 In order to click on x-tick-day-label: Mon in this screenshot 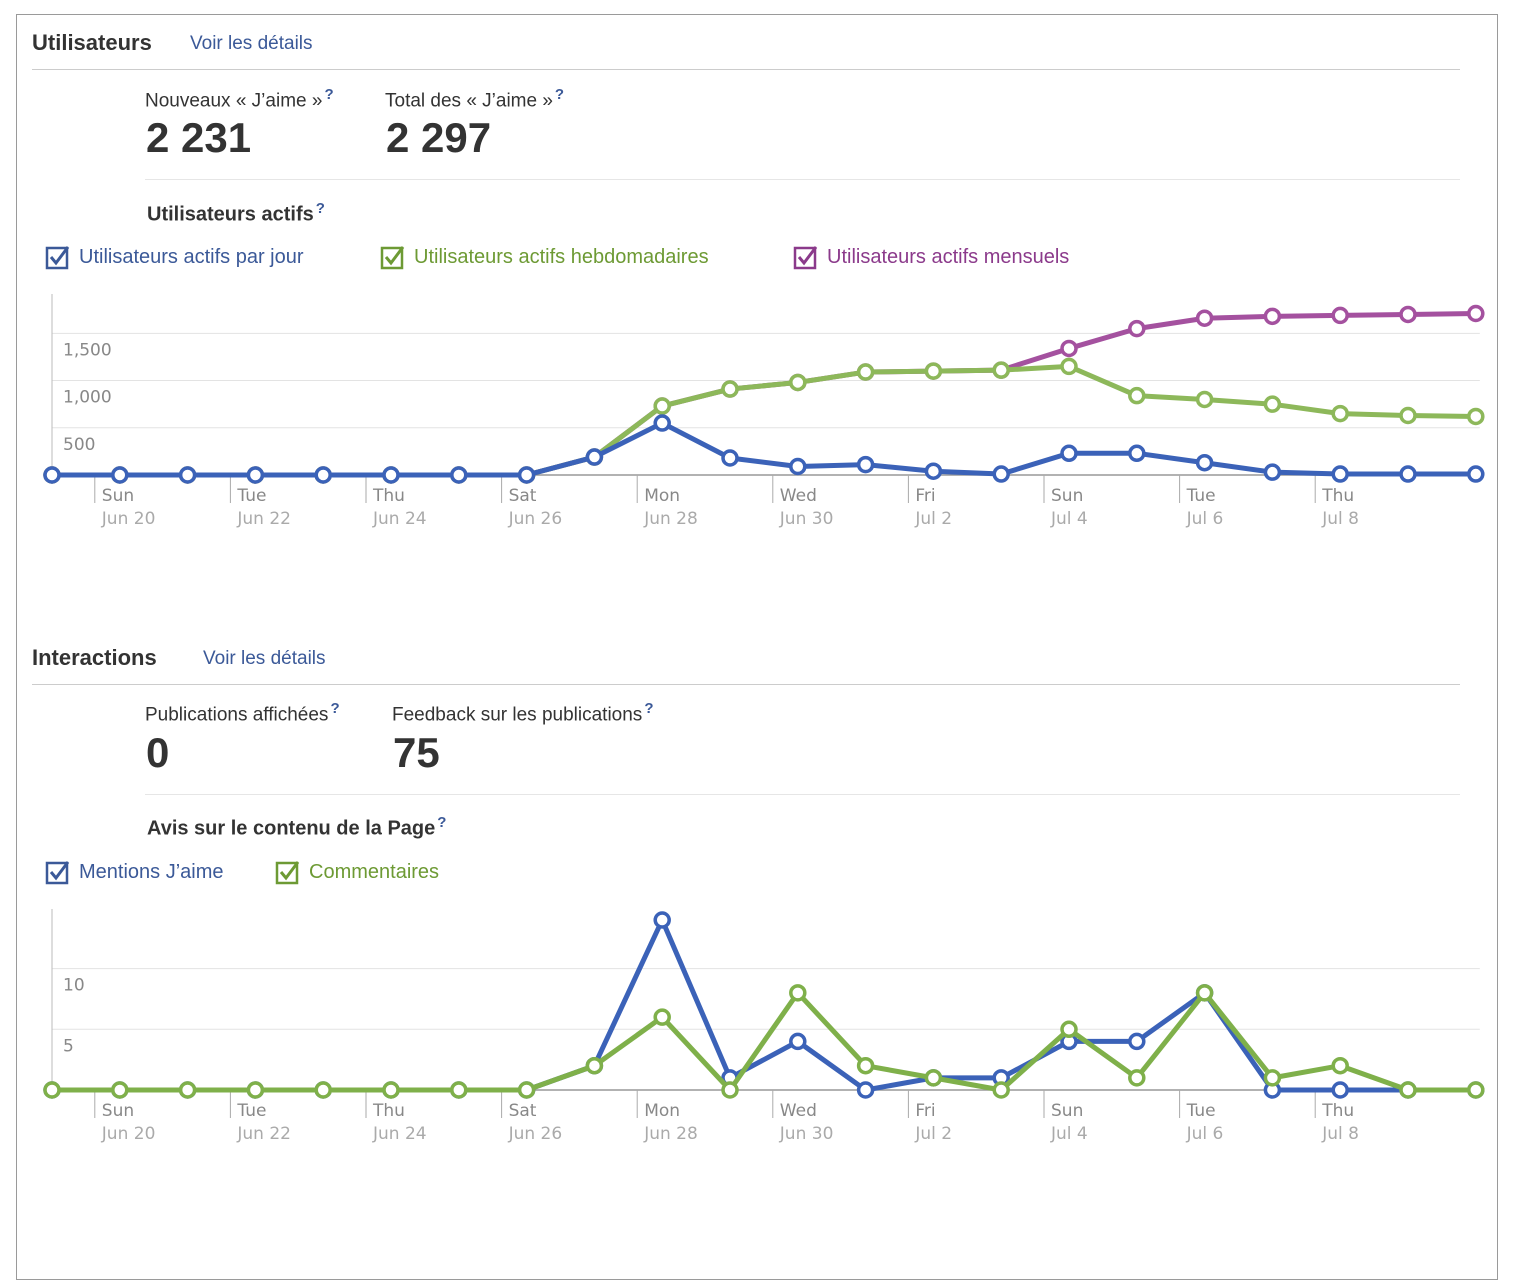, I will do `click(662, 496)`.